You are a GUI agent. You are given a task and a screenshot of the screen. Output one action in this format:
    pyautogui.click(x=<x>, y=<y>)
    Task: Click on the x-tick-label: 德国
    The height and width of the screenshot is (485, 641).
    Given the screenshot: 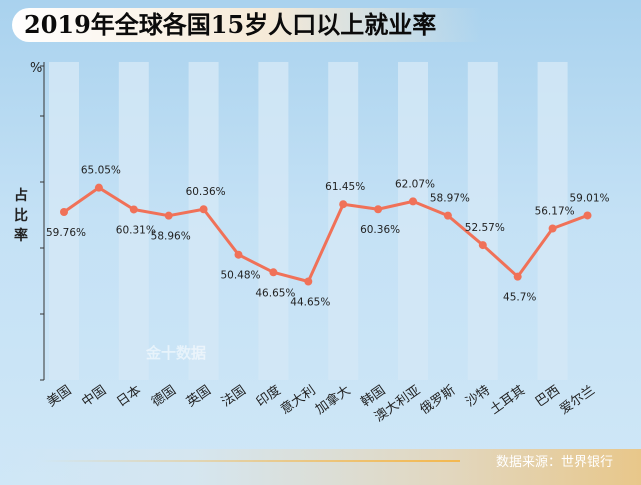 What is the action you would take?
    pyautogui.click(x=164, y=396)
    